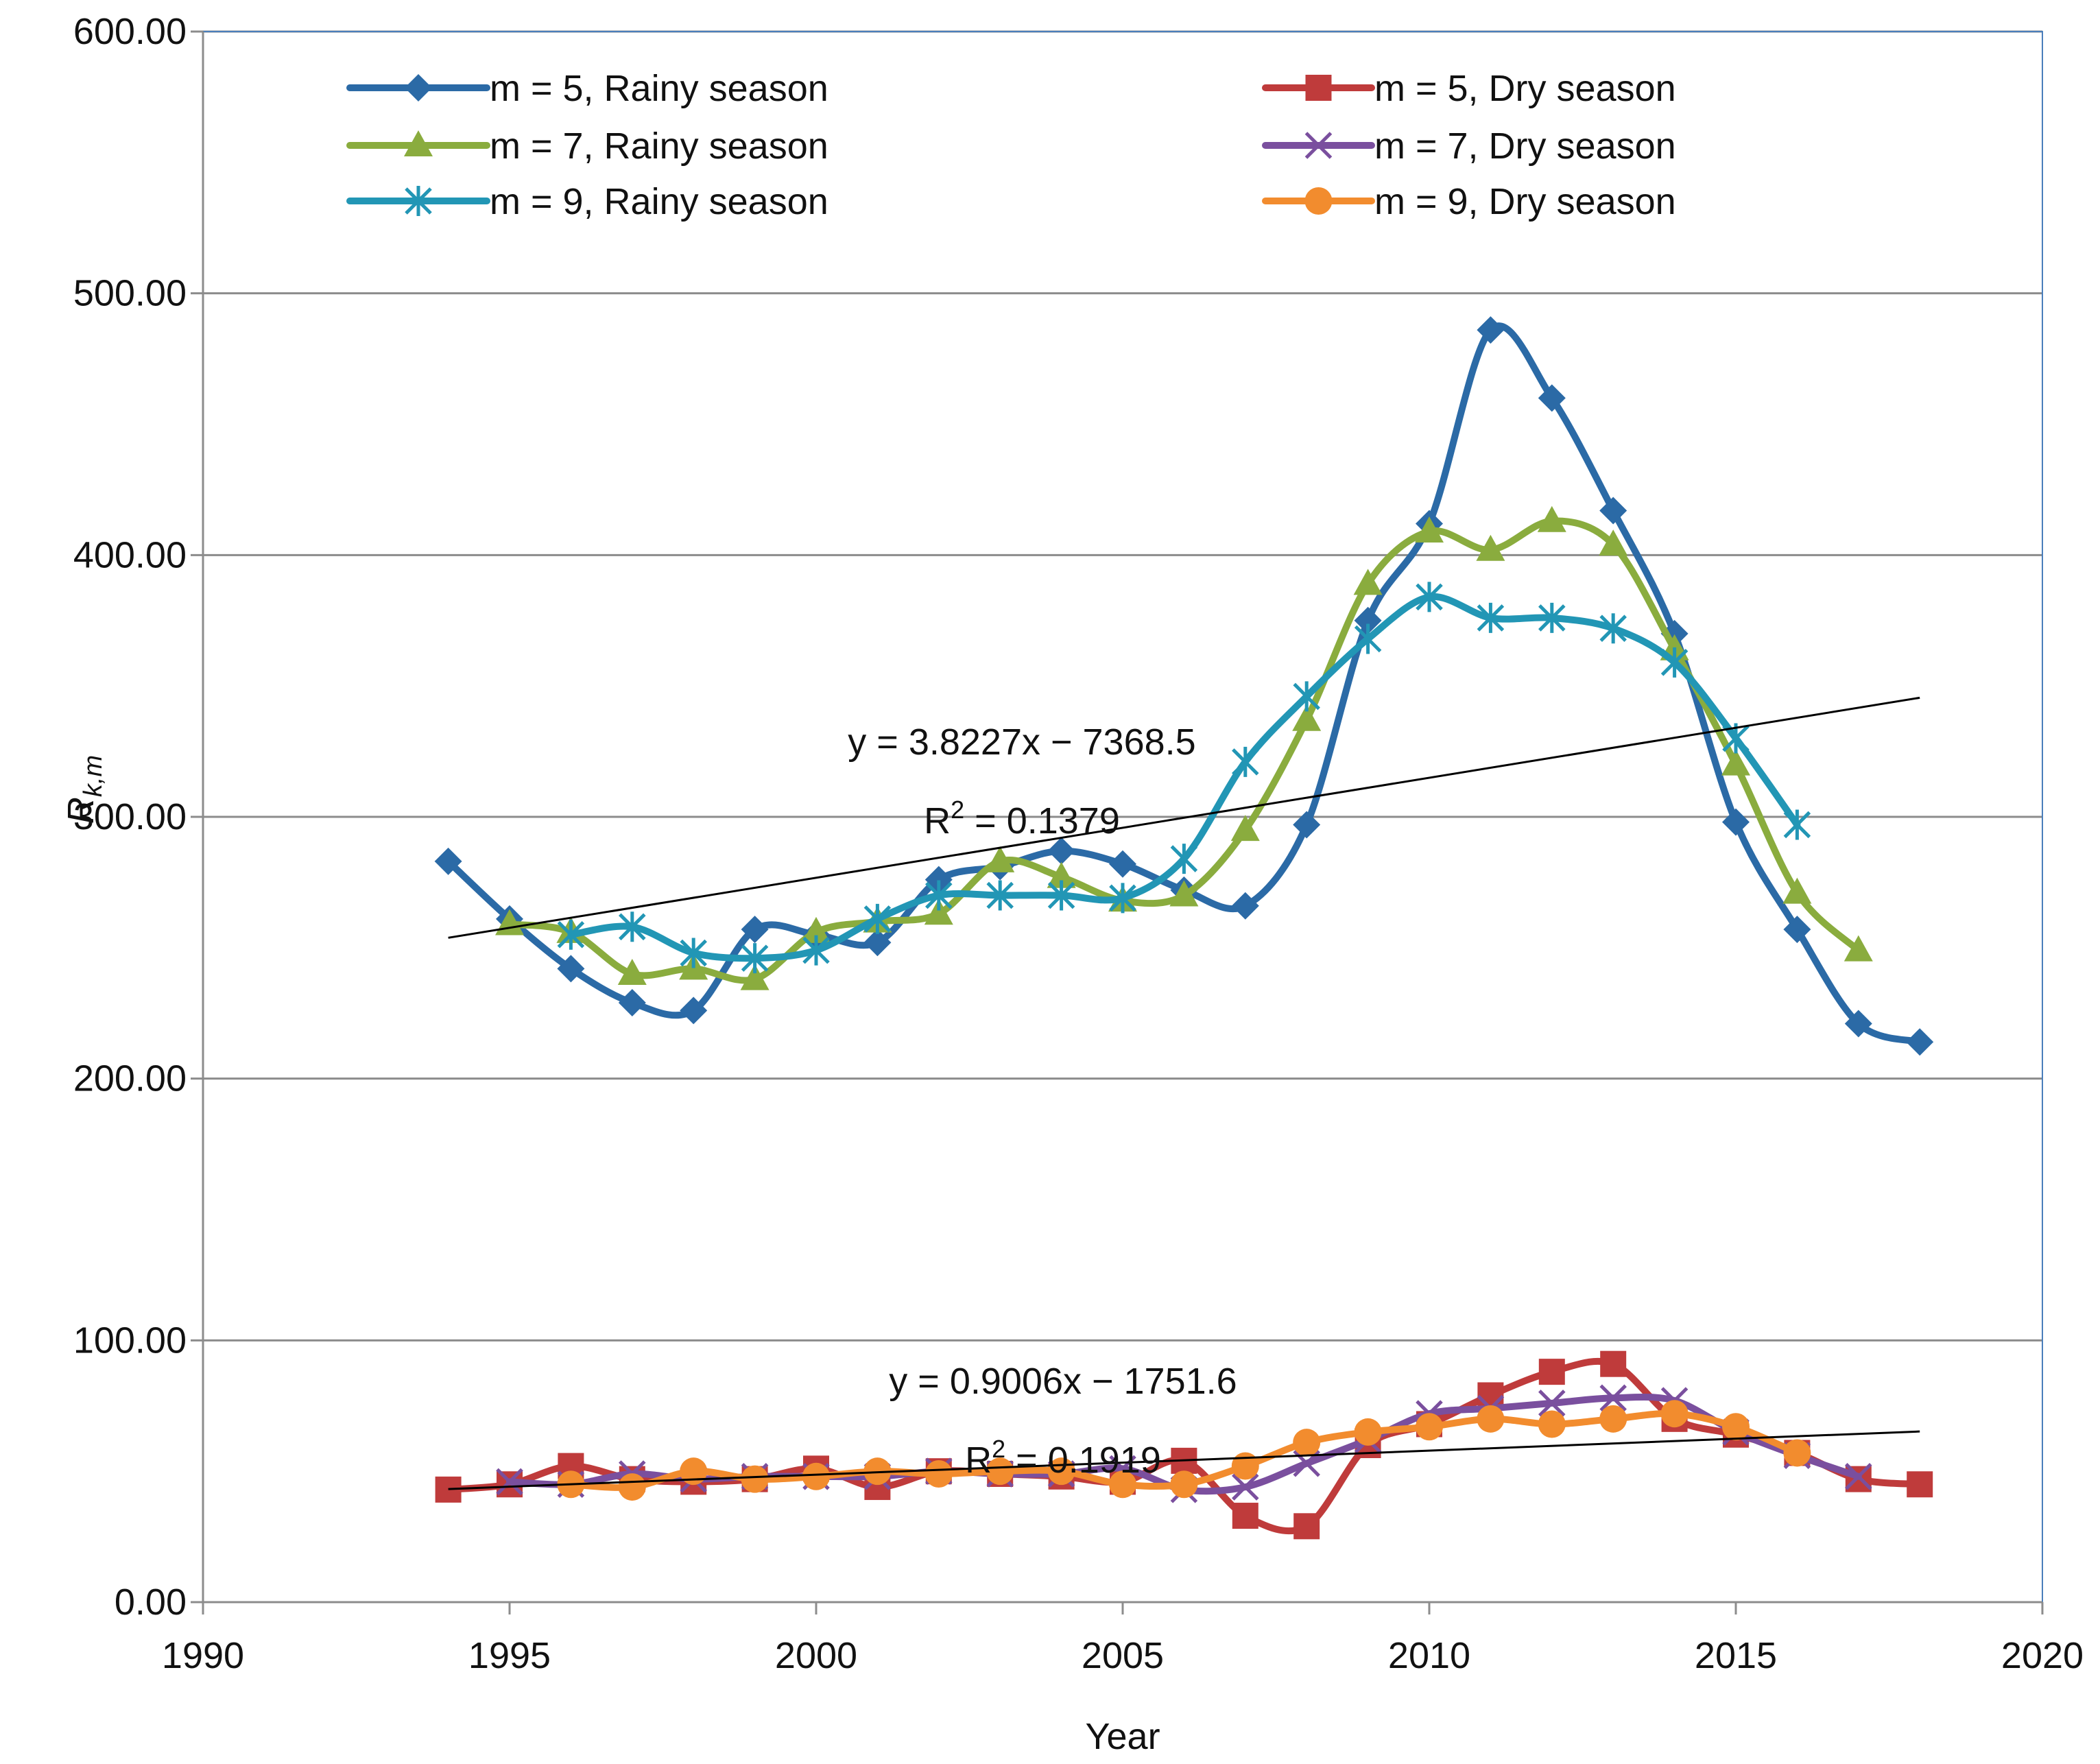  Describe the element at coordinates (1306, 696) in the screenshot. I see `data-point-4-2008` at that location.